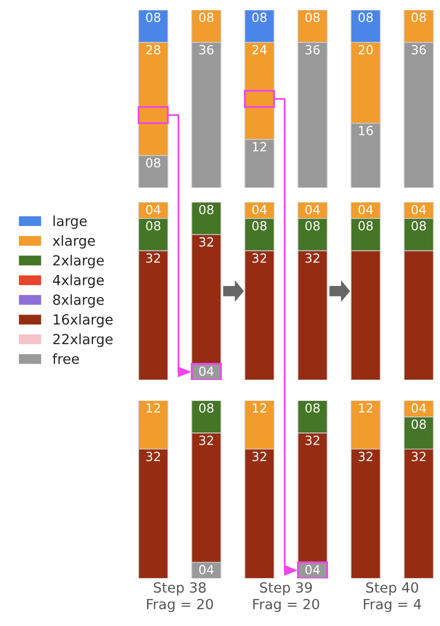 This screenshot has height=626, width=440. What do you see at coordinates (83, 341) in the screenshot?
I see `legend-label: 22xlarge` at bounding box center [83, 341].